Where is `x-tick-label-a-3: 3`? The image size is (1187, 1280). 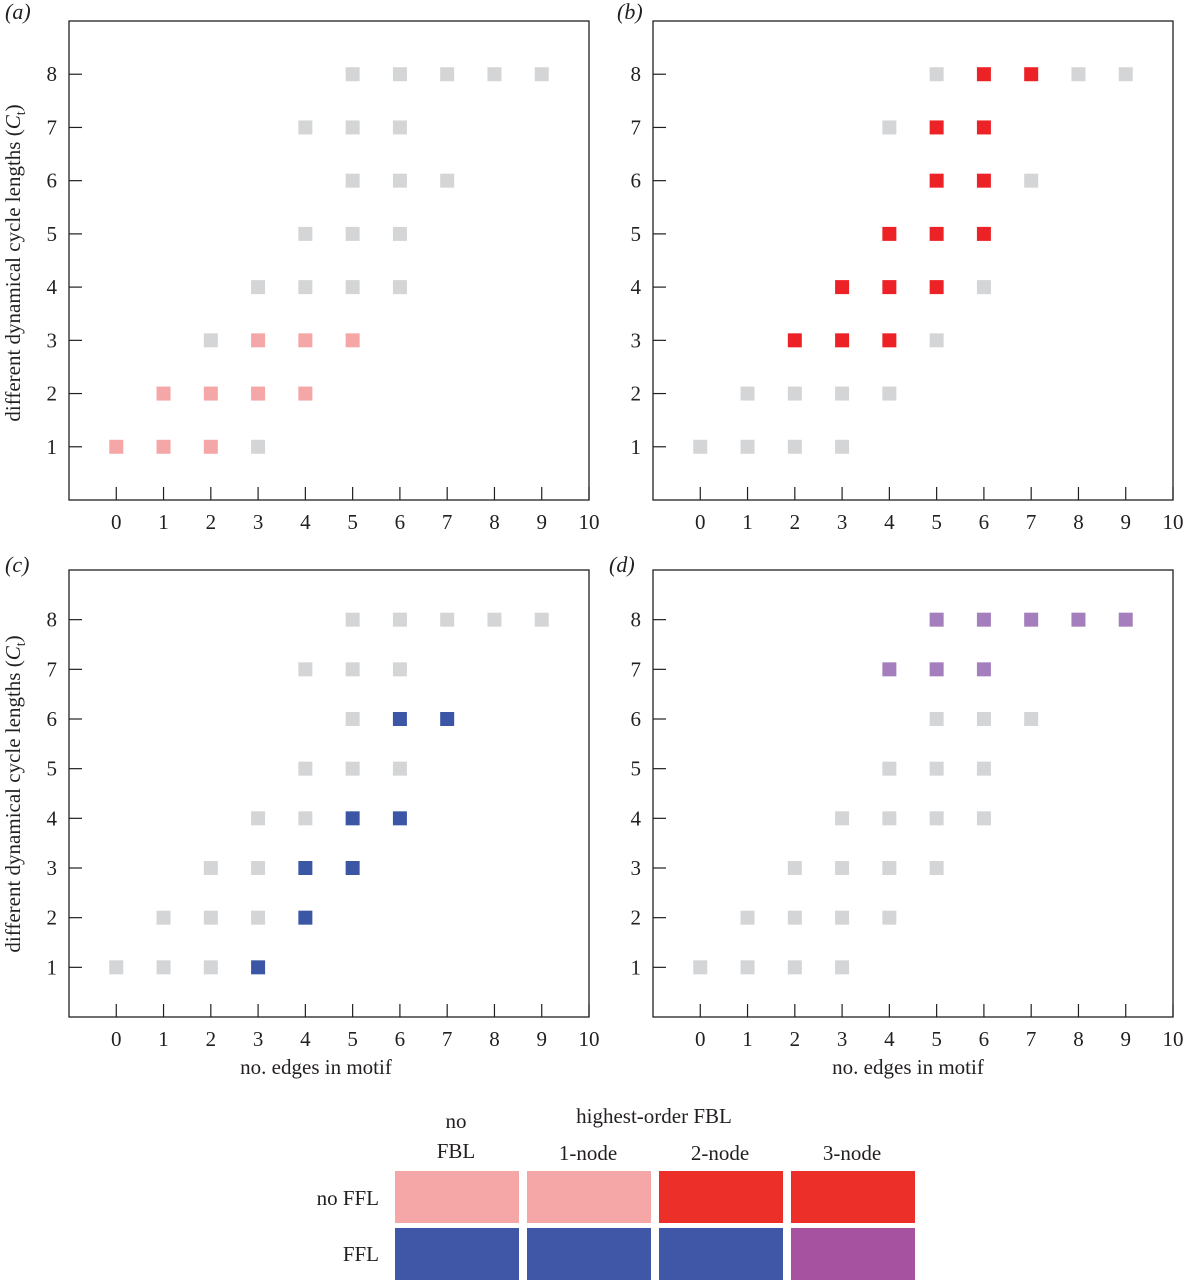
x-tick-label-a-3: 3 is located at coordinates (258, 522).